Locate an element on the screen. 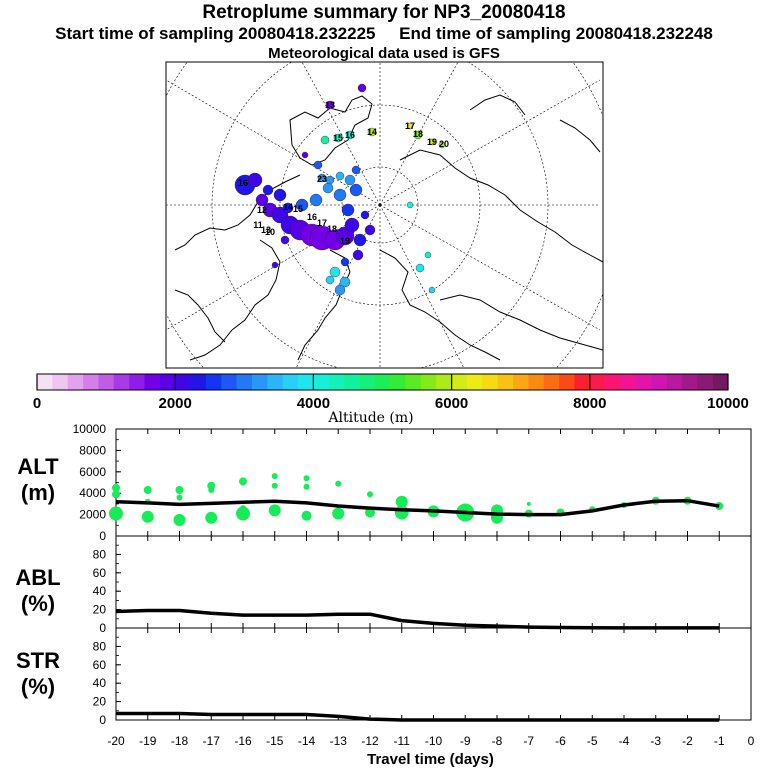 The image size is (768, 768). alt-line is located at coordinates (417, 507).